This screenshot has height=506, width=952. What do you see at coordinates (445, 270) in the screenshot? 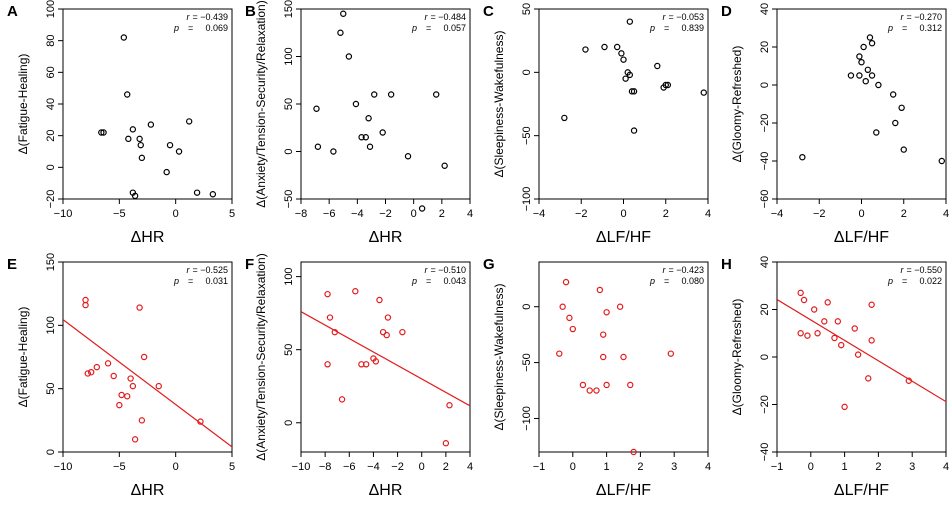
I see `r-stat-f: r = −0.510` at bounding box center [445, 270].